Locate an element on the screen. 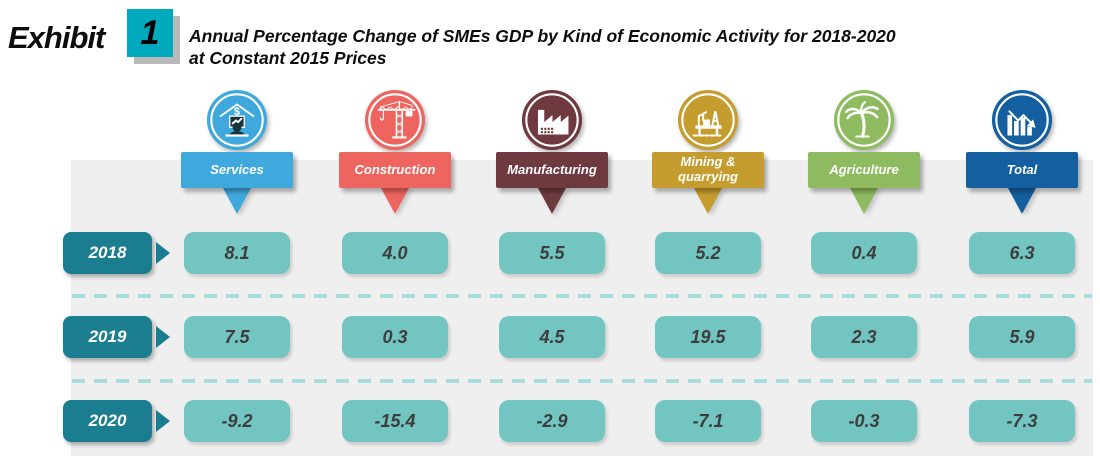 This screenshot has height=456, width=1100. value-2018-services: 8.1 is located at coordinates (237, 253).